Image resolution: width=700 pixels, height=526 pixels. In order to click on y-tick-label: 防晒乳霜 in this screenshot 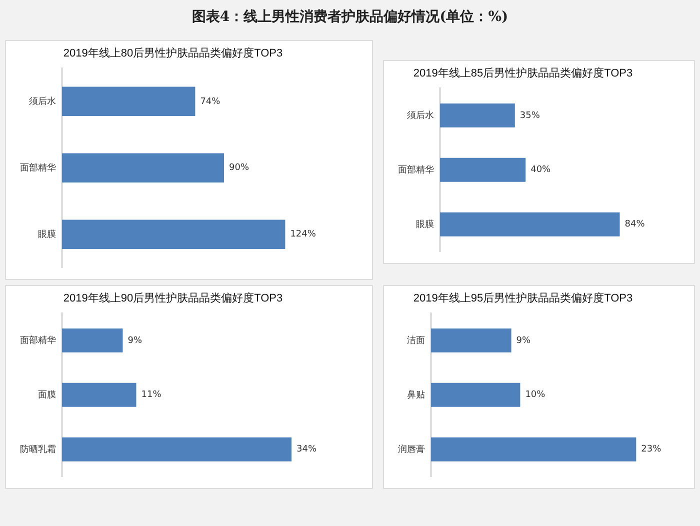, I will do `click(38, 449)`.